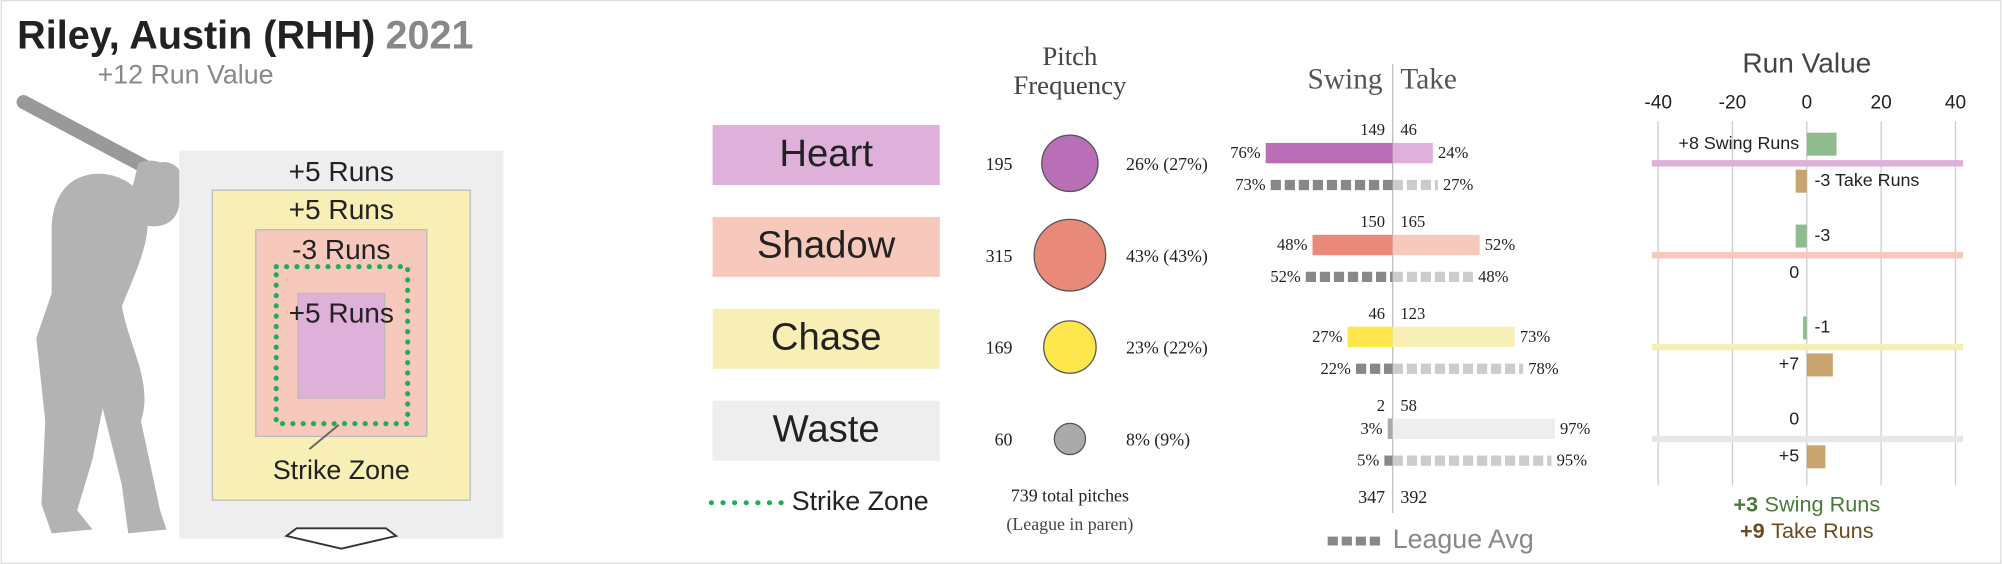 The height and width of the screenshot is (564, 2002). I want to click on heart-zone, so click(341, 345).